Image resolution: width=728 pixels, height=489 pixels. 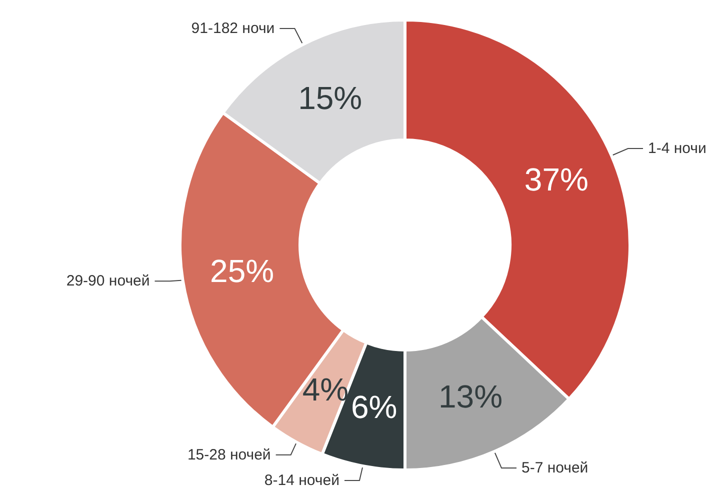 I want to click on slice-label: 5-7 ночей, so click(x=555, y=468).